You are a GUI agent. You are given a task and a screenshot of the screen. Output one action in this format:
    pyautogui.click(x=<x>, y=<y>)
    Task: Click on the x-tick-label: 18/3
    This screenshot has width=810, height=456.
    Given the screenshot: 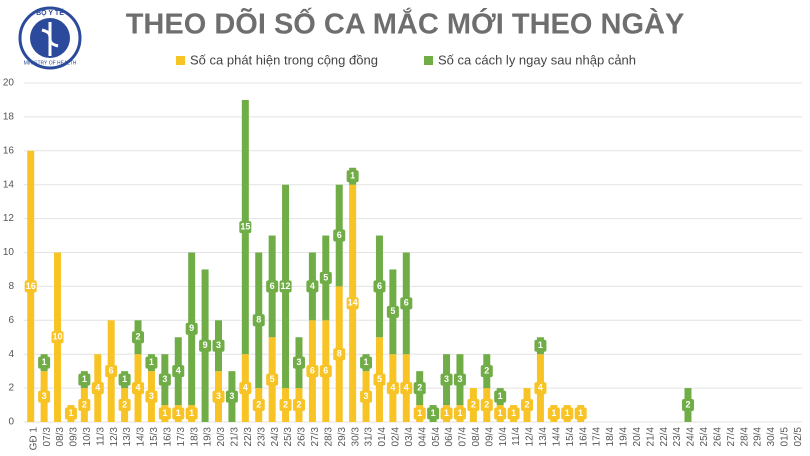 What is the action you would take?
    pyautogui.click(x=194, y=437)
    